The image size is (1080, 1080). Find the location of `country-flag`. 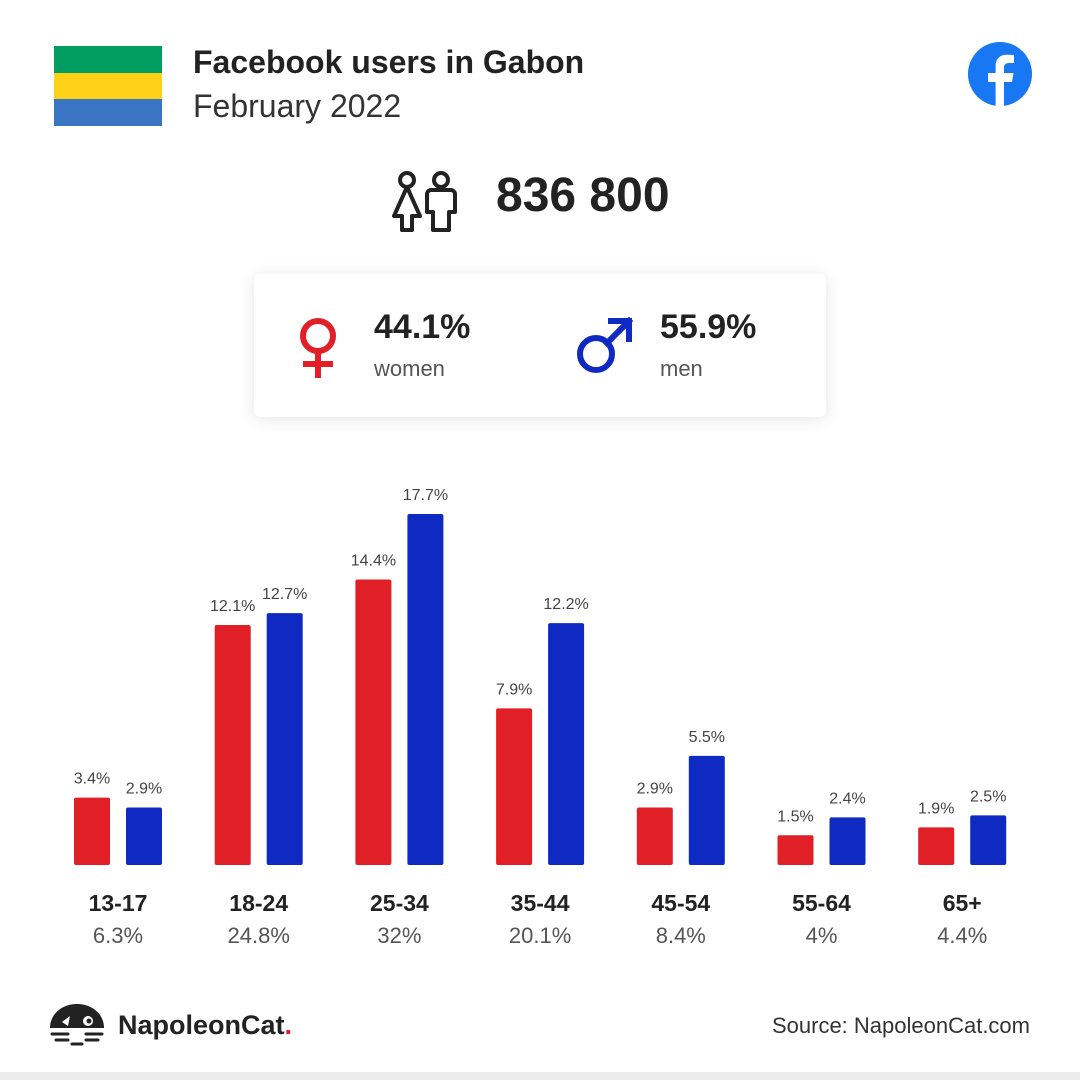

country-flag is located at coordinates (108, 86).